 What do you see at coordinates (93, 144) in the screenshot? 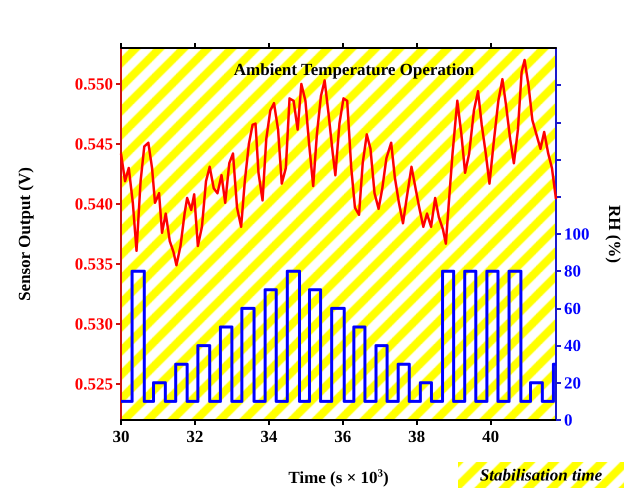
I see `y-tick-label: 0.545` at bounding box center [93, 144].